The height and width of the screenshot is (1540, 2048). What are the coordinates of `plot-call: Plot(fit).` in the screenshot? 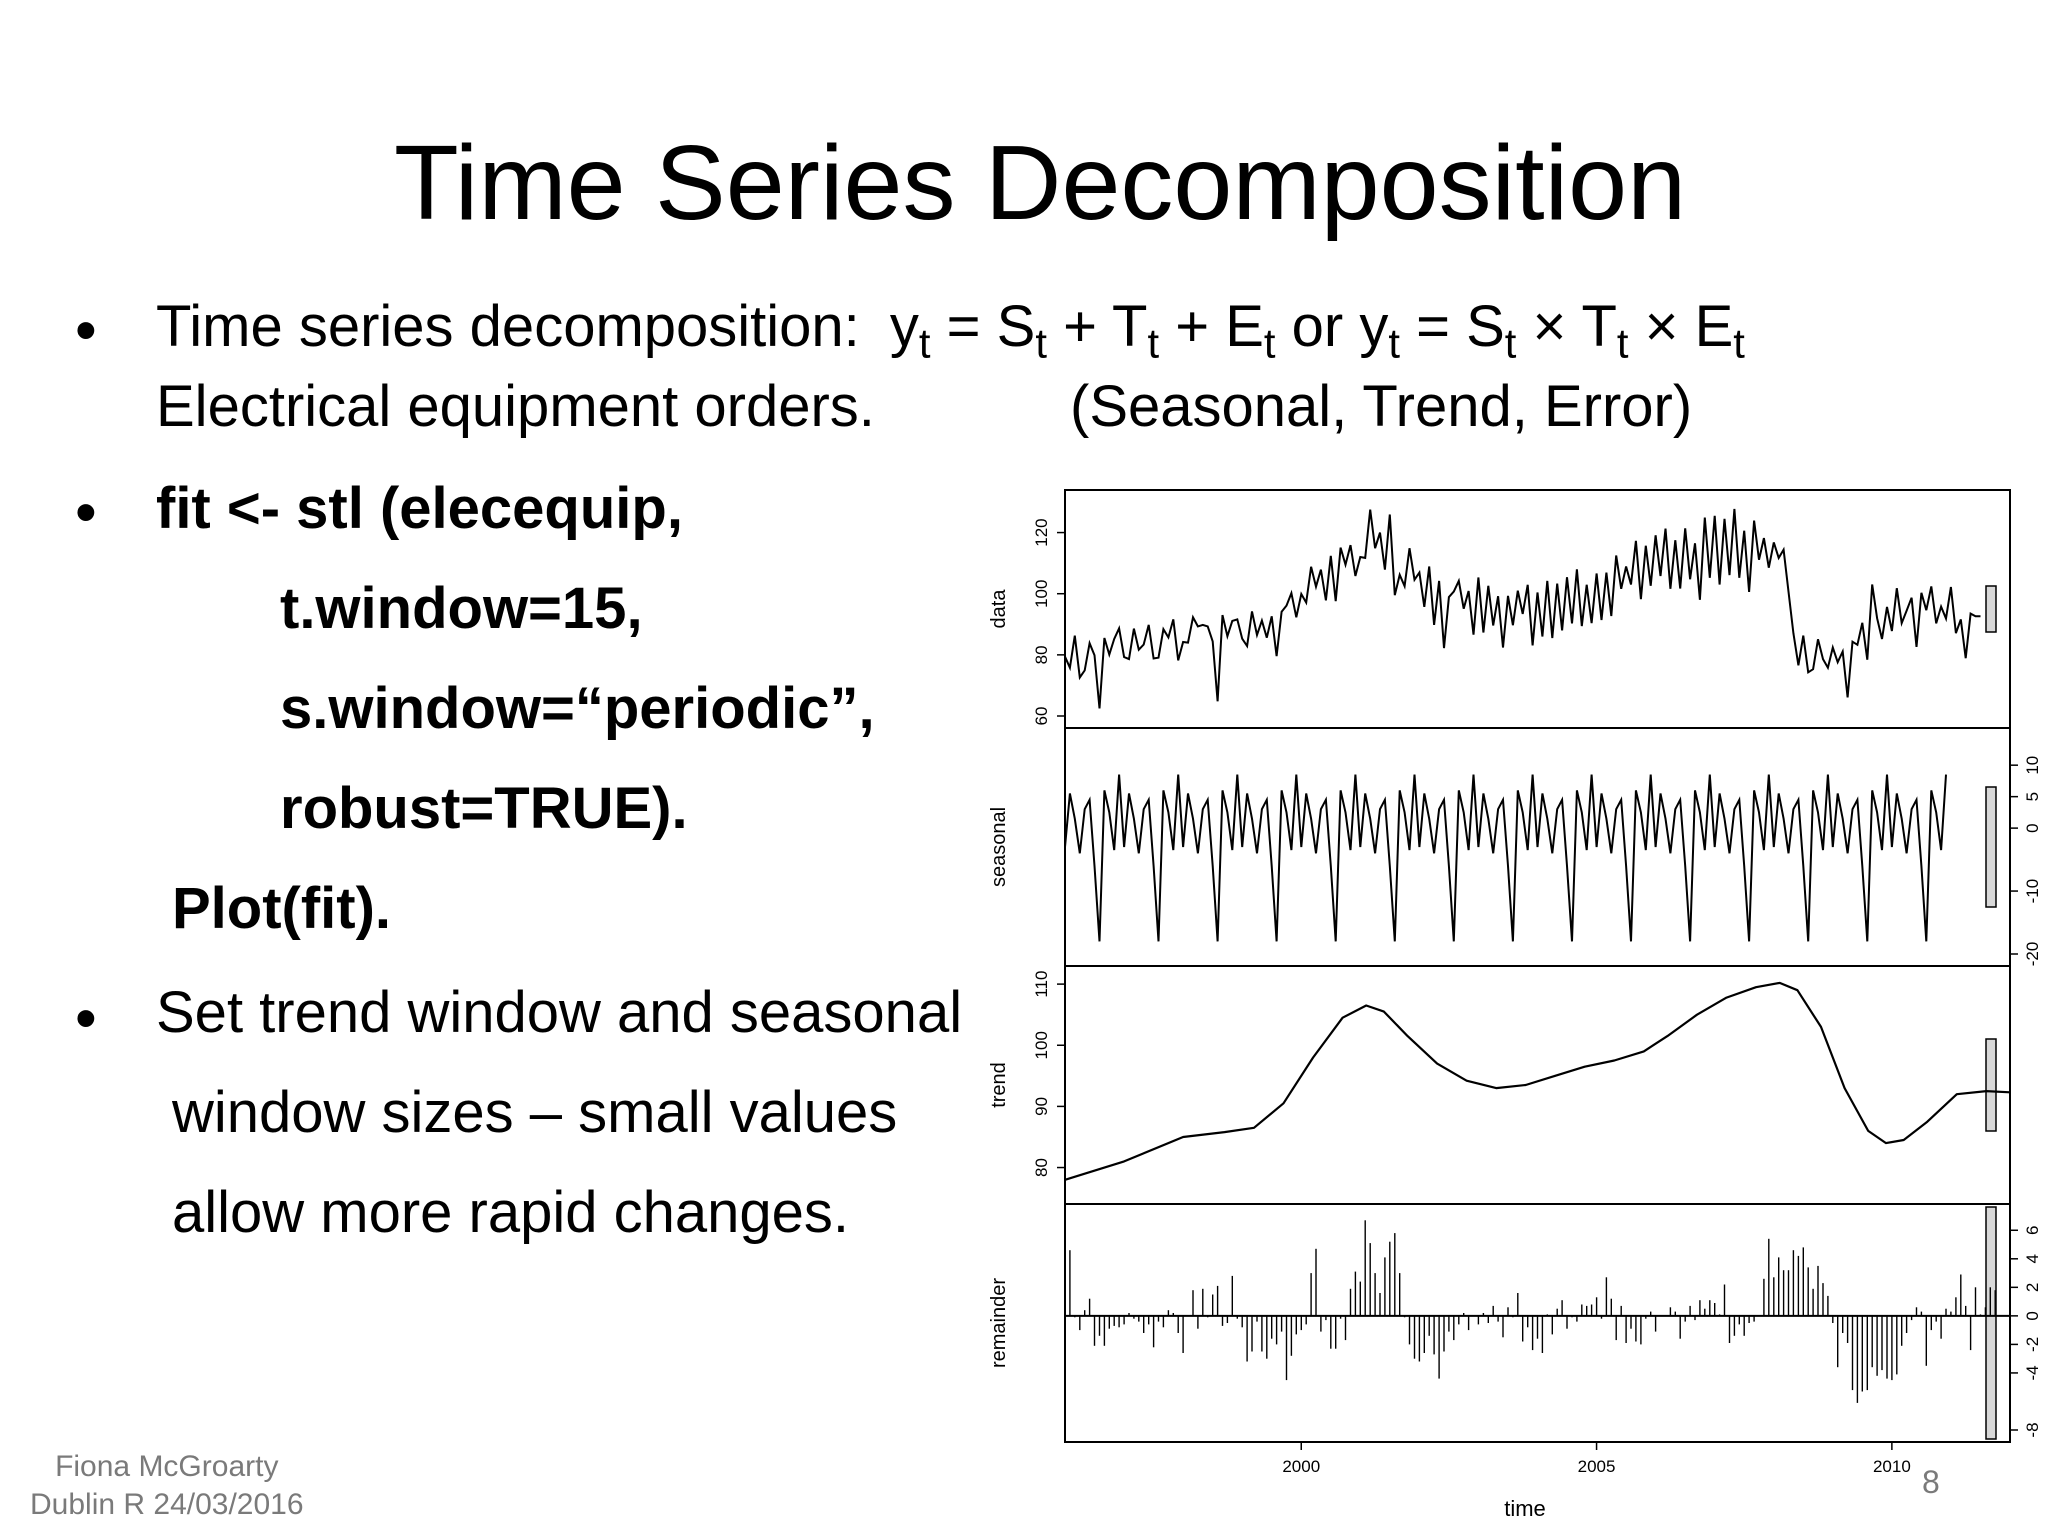 It's located at (282, 908).